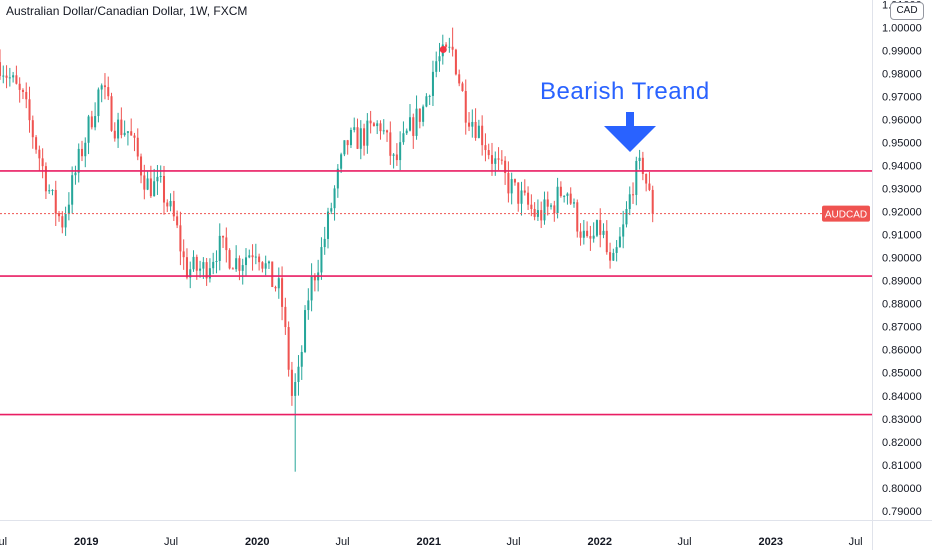  Describe the element at coordinates (902, 282) in the screenshot. I see `y-tick-label: 0.89000` at that location.